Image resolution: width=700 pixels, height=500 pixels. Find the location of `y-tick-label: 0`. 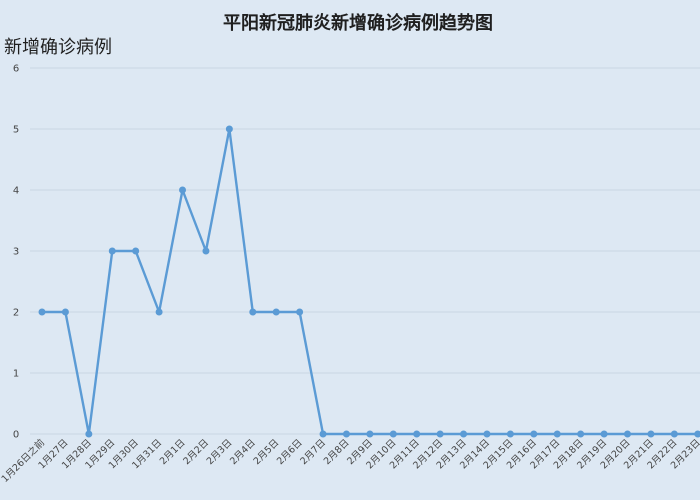

y-tick-label: 0 is located at coordinates (16, 435).